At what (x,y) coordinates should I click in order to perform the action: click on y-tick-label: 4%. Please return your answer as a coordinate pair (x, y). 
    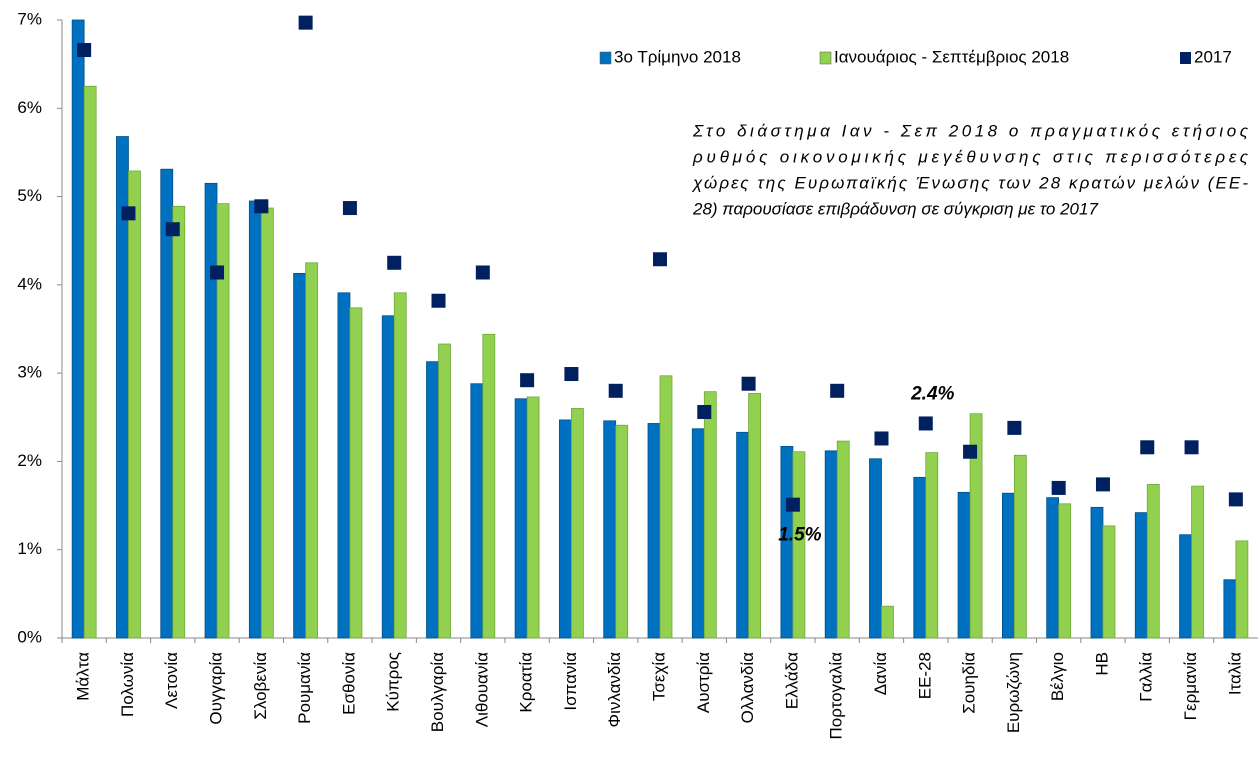
    Looking at the image, I should click on (29, 283).